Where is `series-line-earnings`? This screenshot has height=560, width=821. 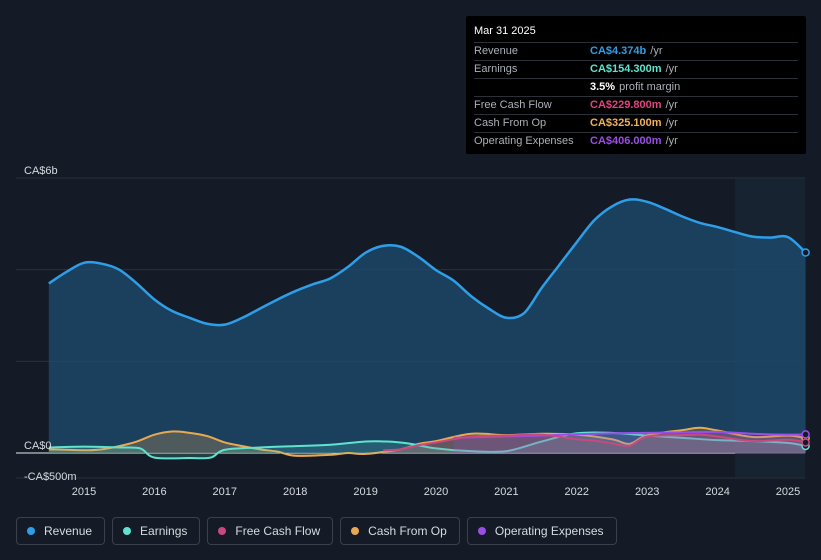
series-line-earnings is located at coordinates (427, 445).